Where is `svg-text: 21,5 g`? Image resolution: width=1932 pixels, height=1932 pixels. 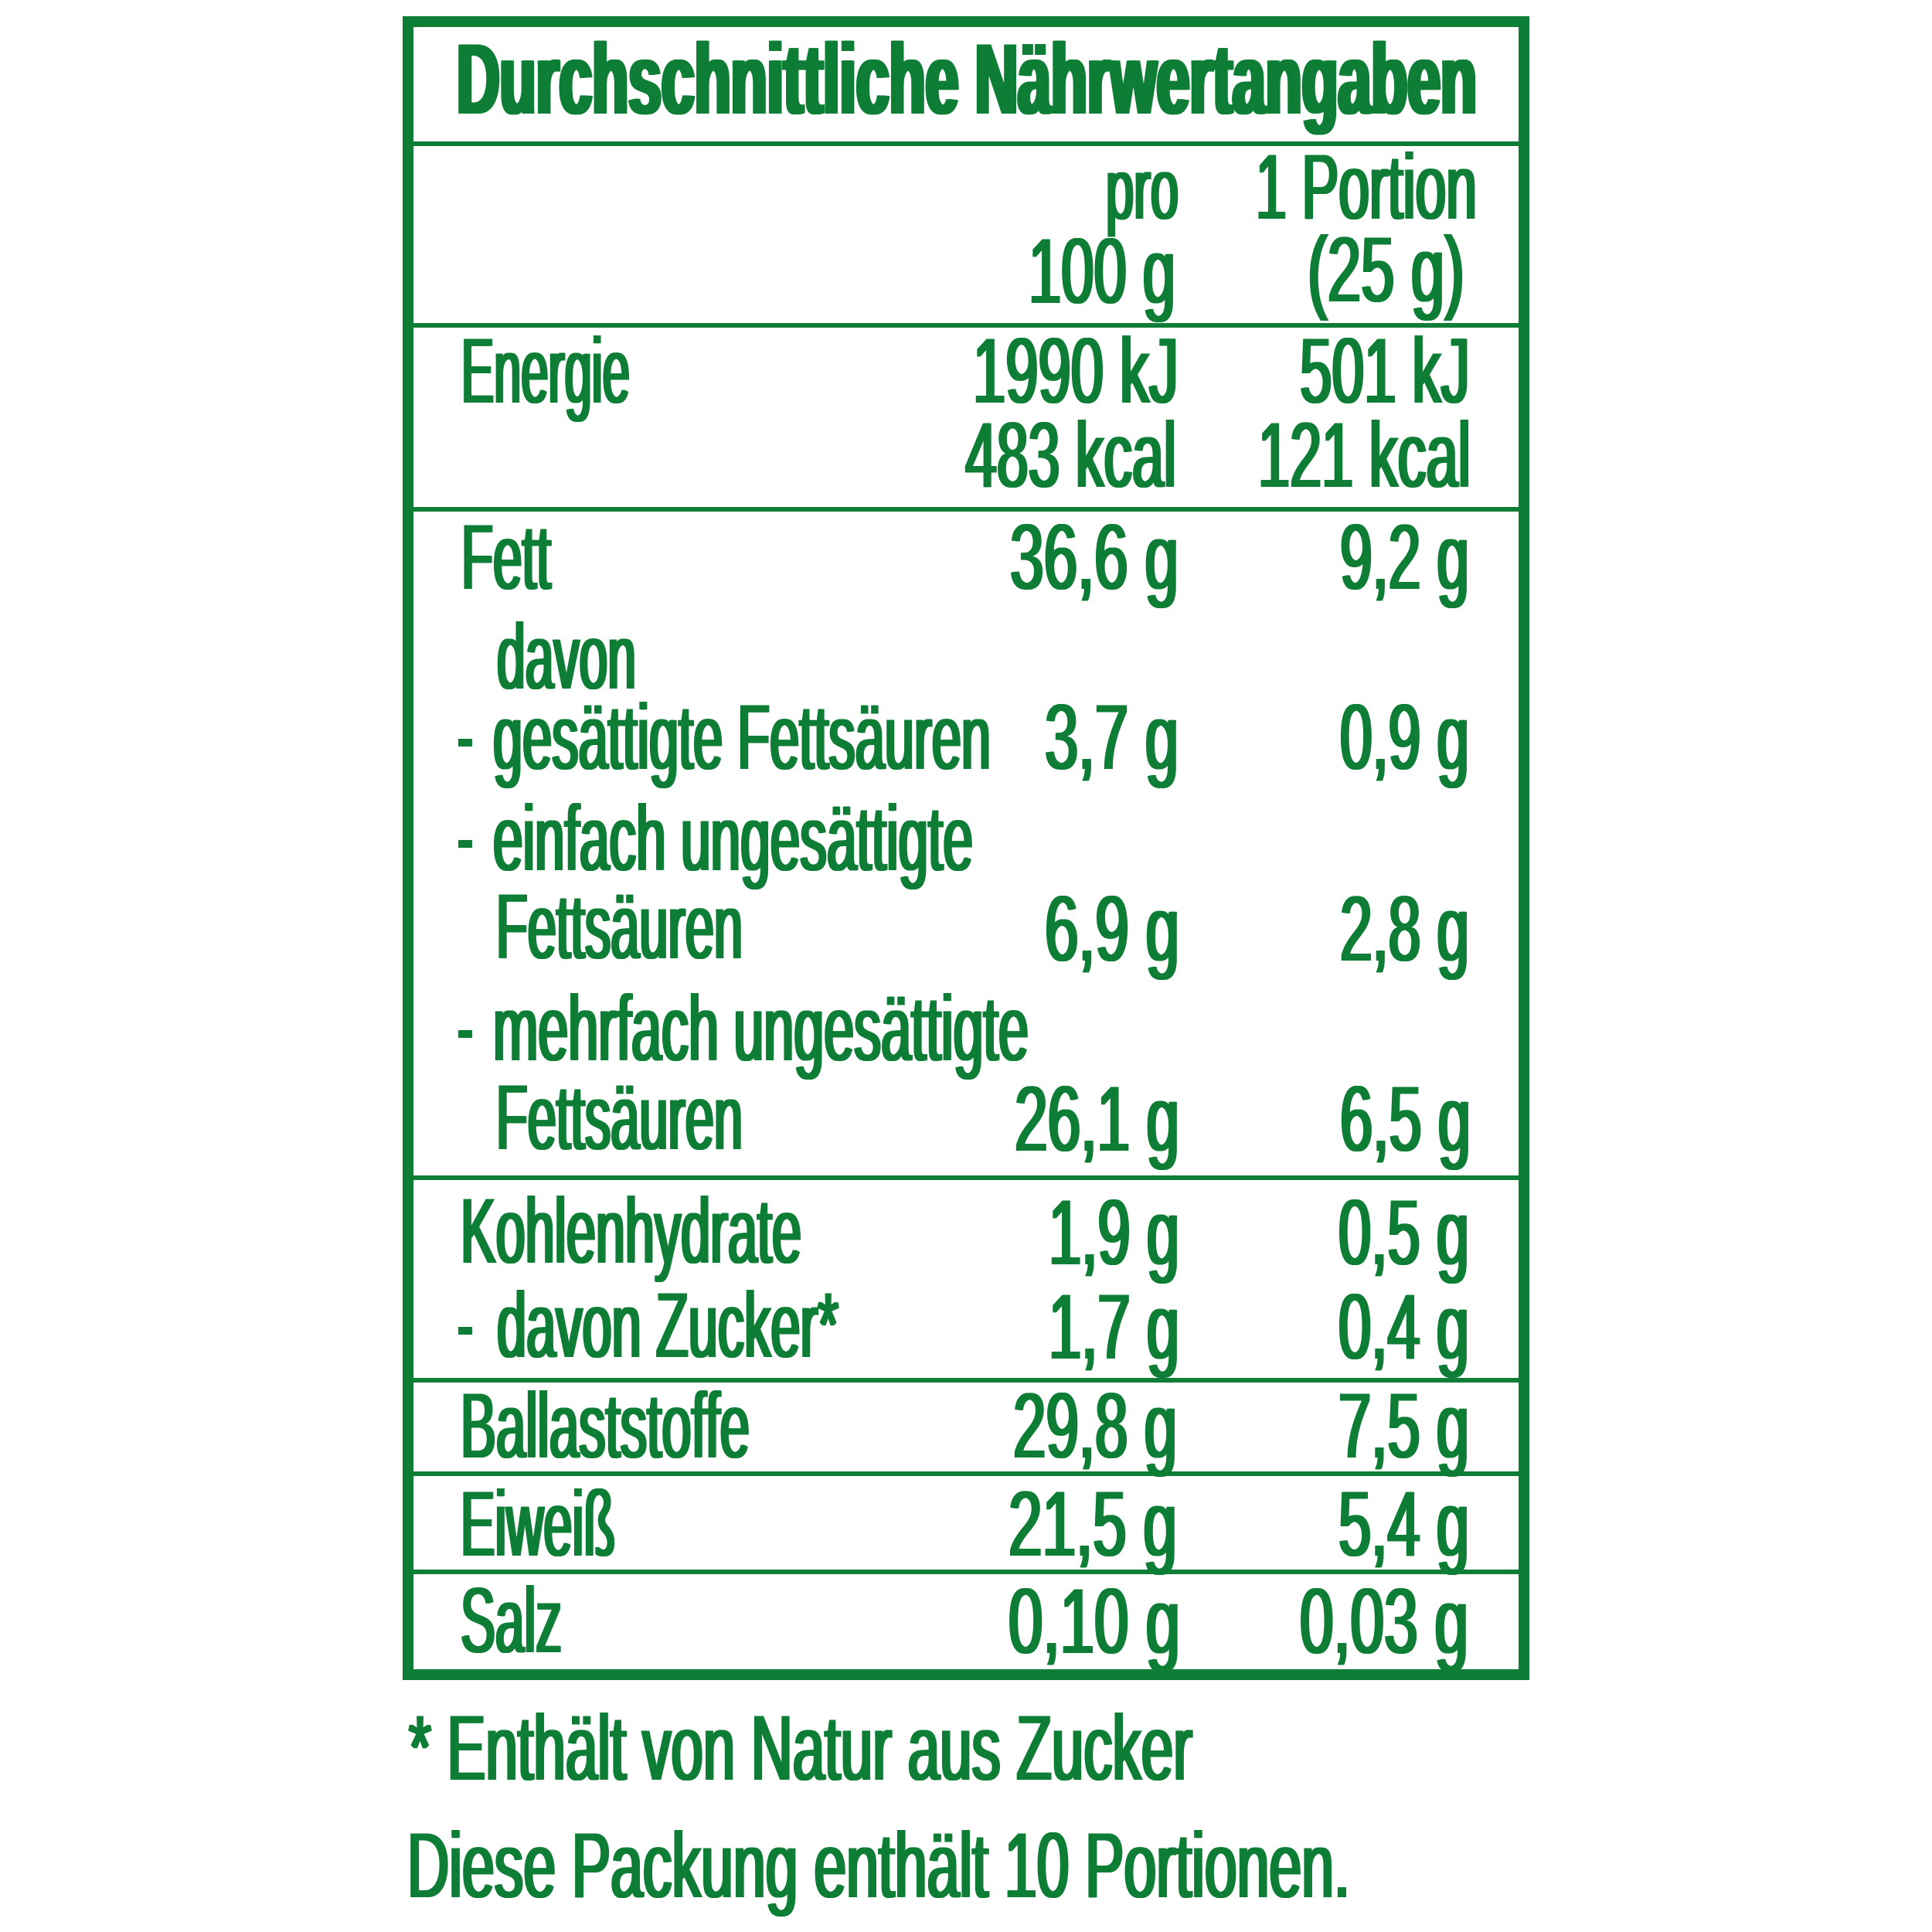 svg-text: 21,5 g is located at coordinates (1093, 1524).